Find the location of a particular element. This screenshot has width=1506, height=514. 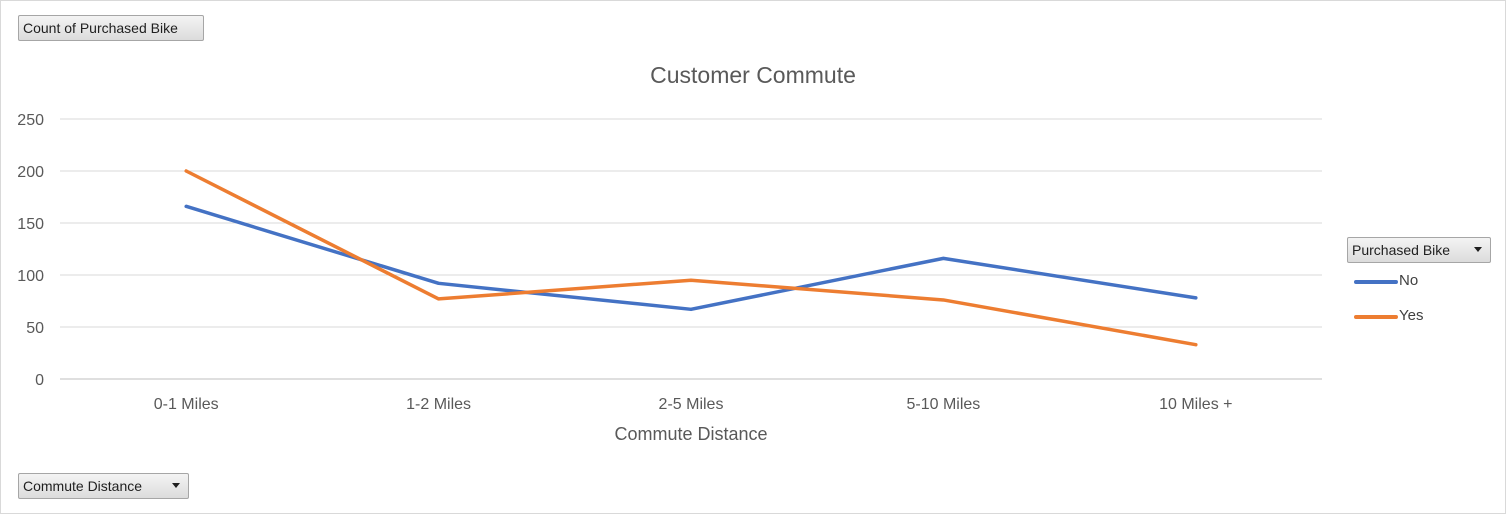

x-tick-label: 2-5 Miles is located at coordinates (691, 404).